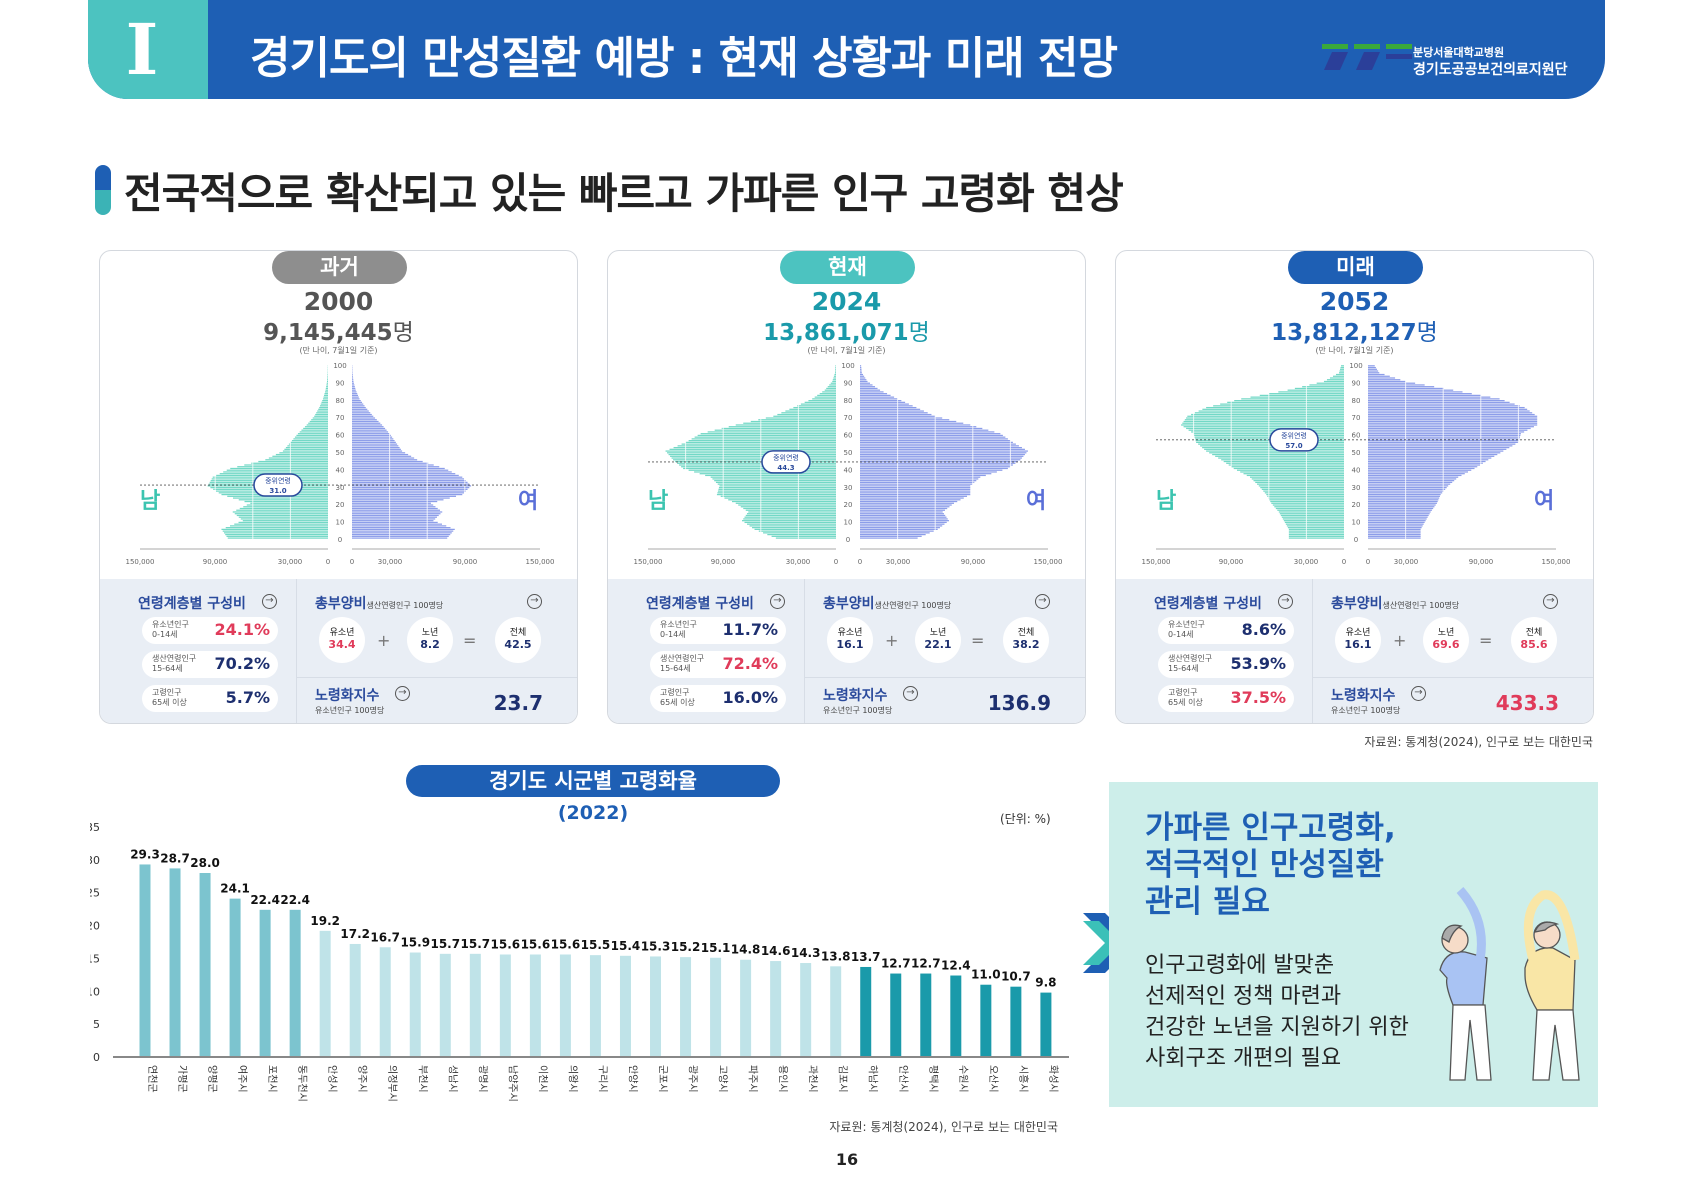 Image resolution: width=1684 pixels, height=1191 pixels. I want to click on dependency-label: 전체, so click(518, 633).